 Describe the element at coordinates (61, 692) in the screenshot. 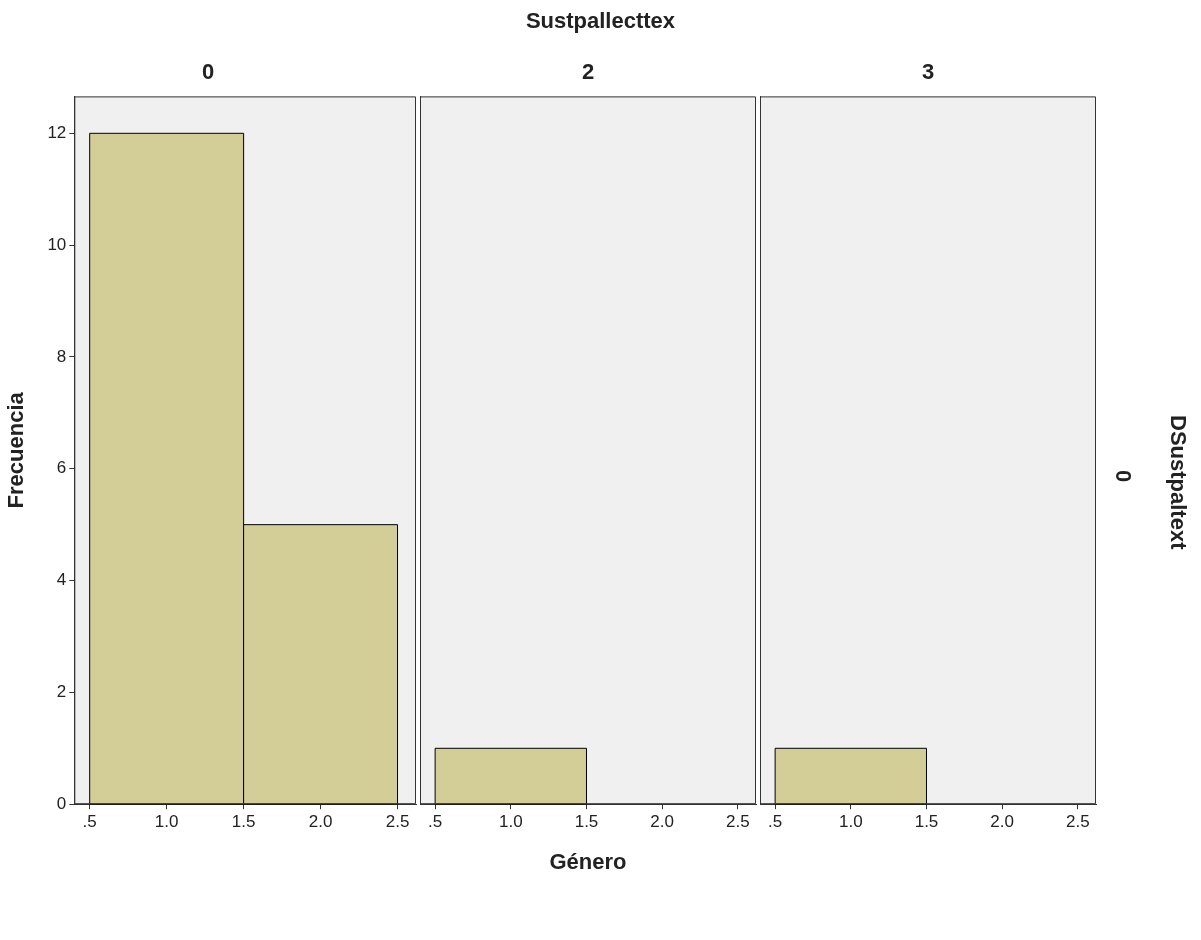

I see `y-tick-label: 2` at that location.